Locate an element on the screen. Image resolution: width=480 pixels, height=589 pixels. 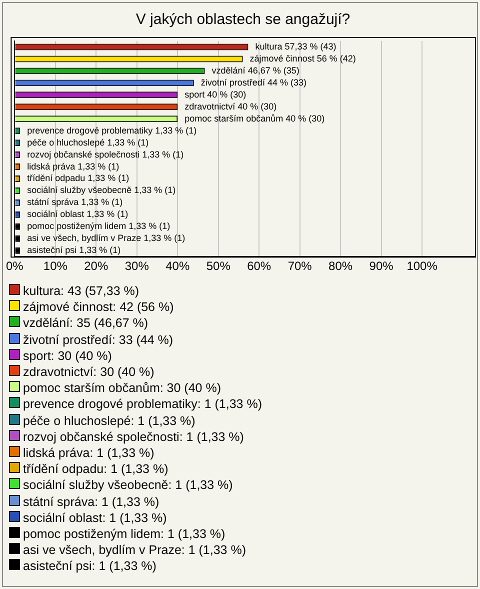
text: sociální oblast: 1 (1,33 %) is located at coordinates (95, 518).